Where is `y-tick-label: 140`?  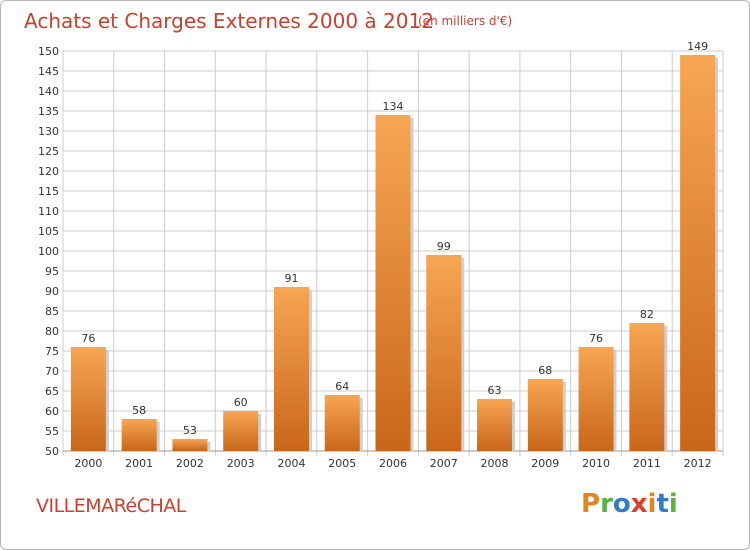 y-tick-label: 140 is located at coordinates (48, 91).